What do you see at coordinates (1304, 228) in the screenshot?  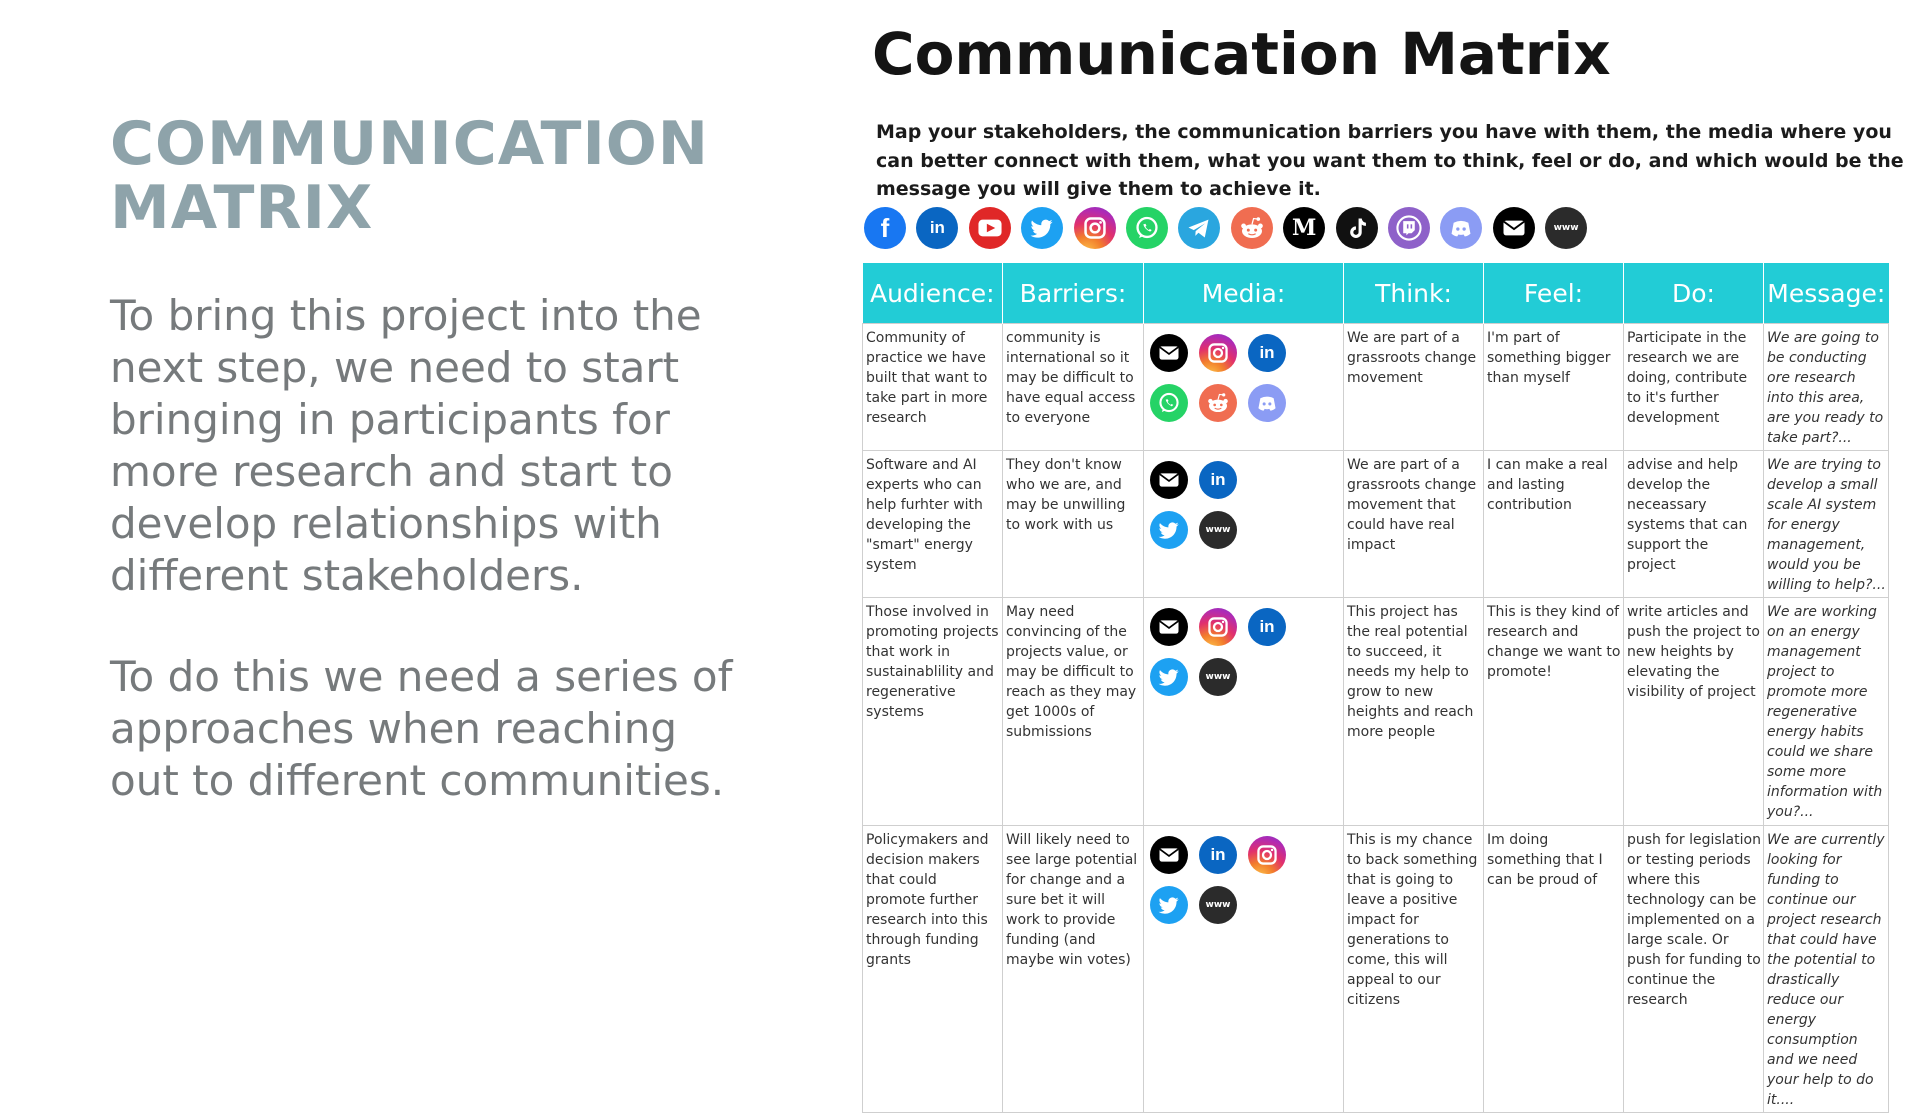 I see `medium-icon: M` at bounding box center [1304, 228].